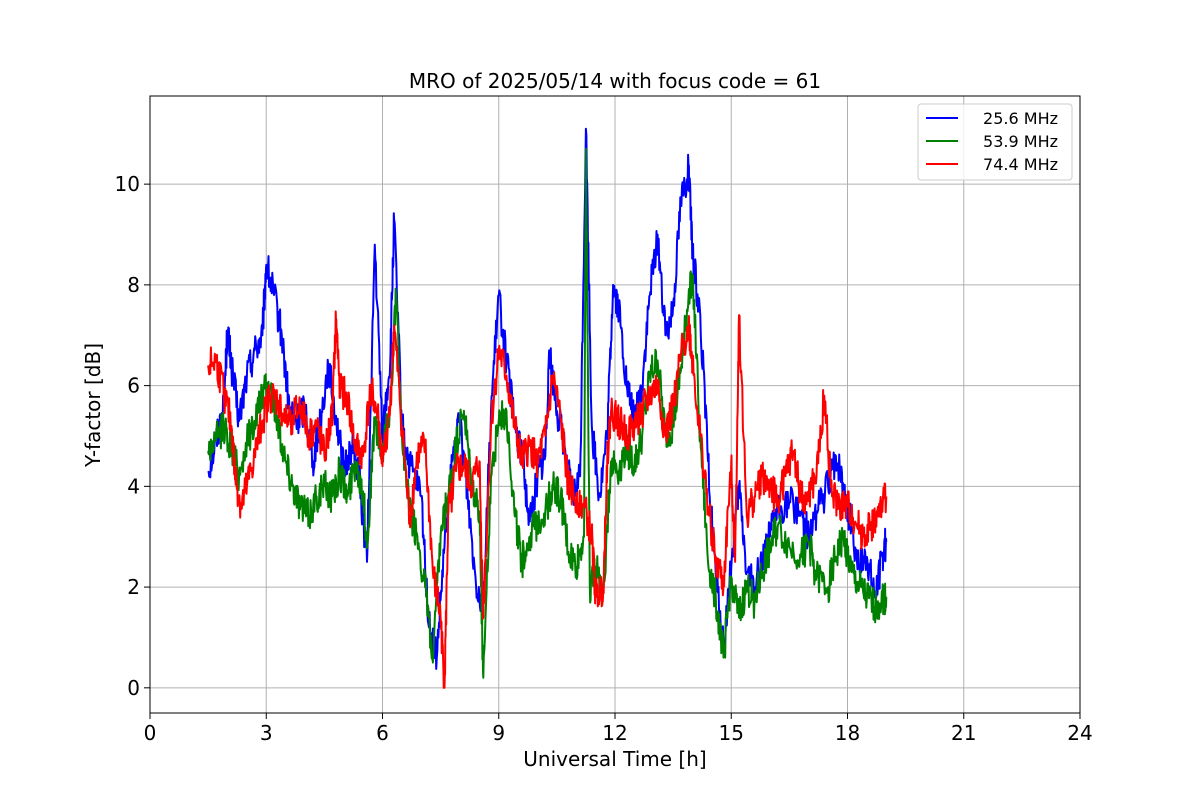  Describe the element at coordinates (963, 733) in the screenshot. I see `x-tick-label: 21` at that location.